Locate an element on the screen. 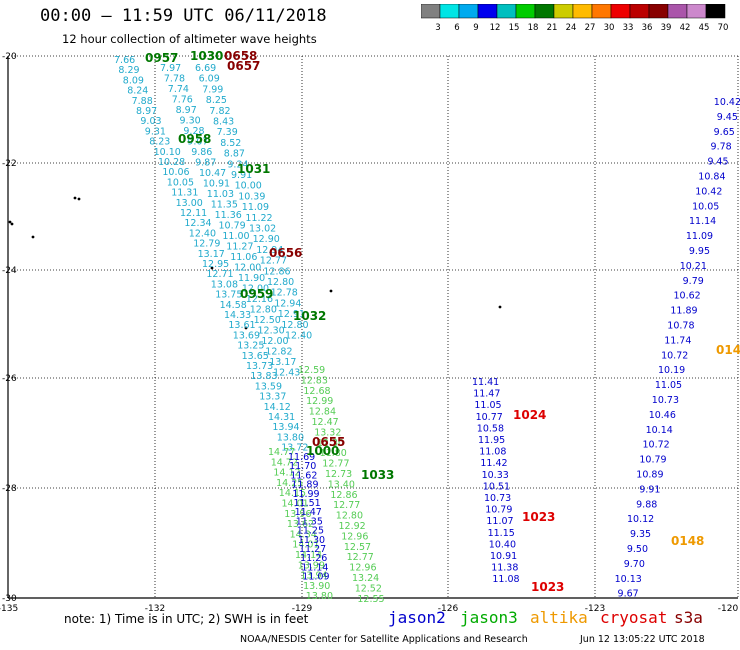 The height and width of the screenshot is (650, 740). lat-label: -26 is located at coordinates (9, 379).